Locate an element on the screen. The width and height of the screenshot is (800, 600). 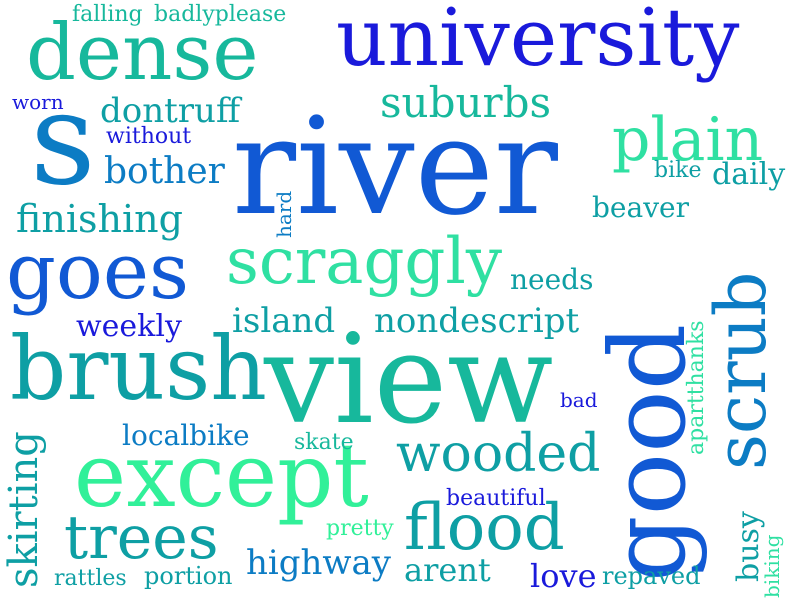
word-skate: skate is located at coordinates (324, 442).